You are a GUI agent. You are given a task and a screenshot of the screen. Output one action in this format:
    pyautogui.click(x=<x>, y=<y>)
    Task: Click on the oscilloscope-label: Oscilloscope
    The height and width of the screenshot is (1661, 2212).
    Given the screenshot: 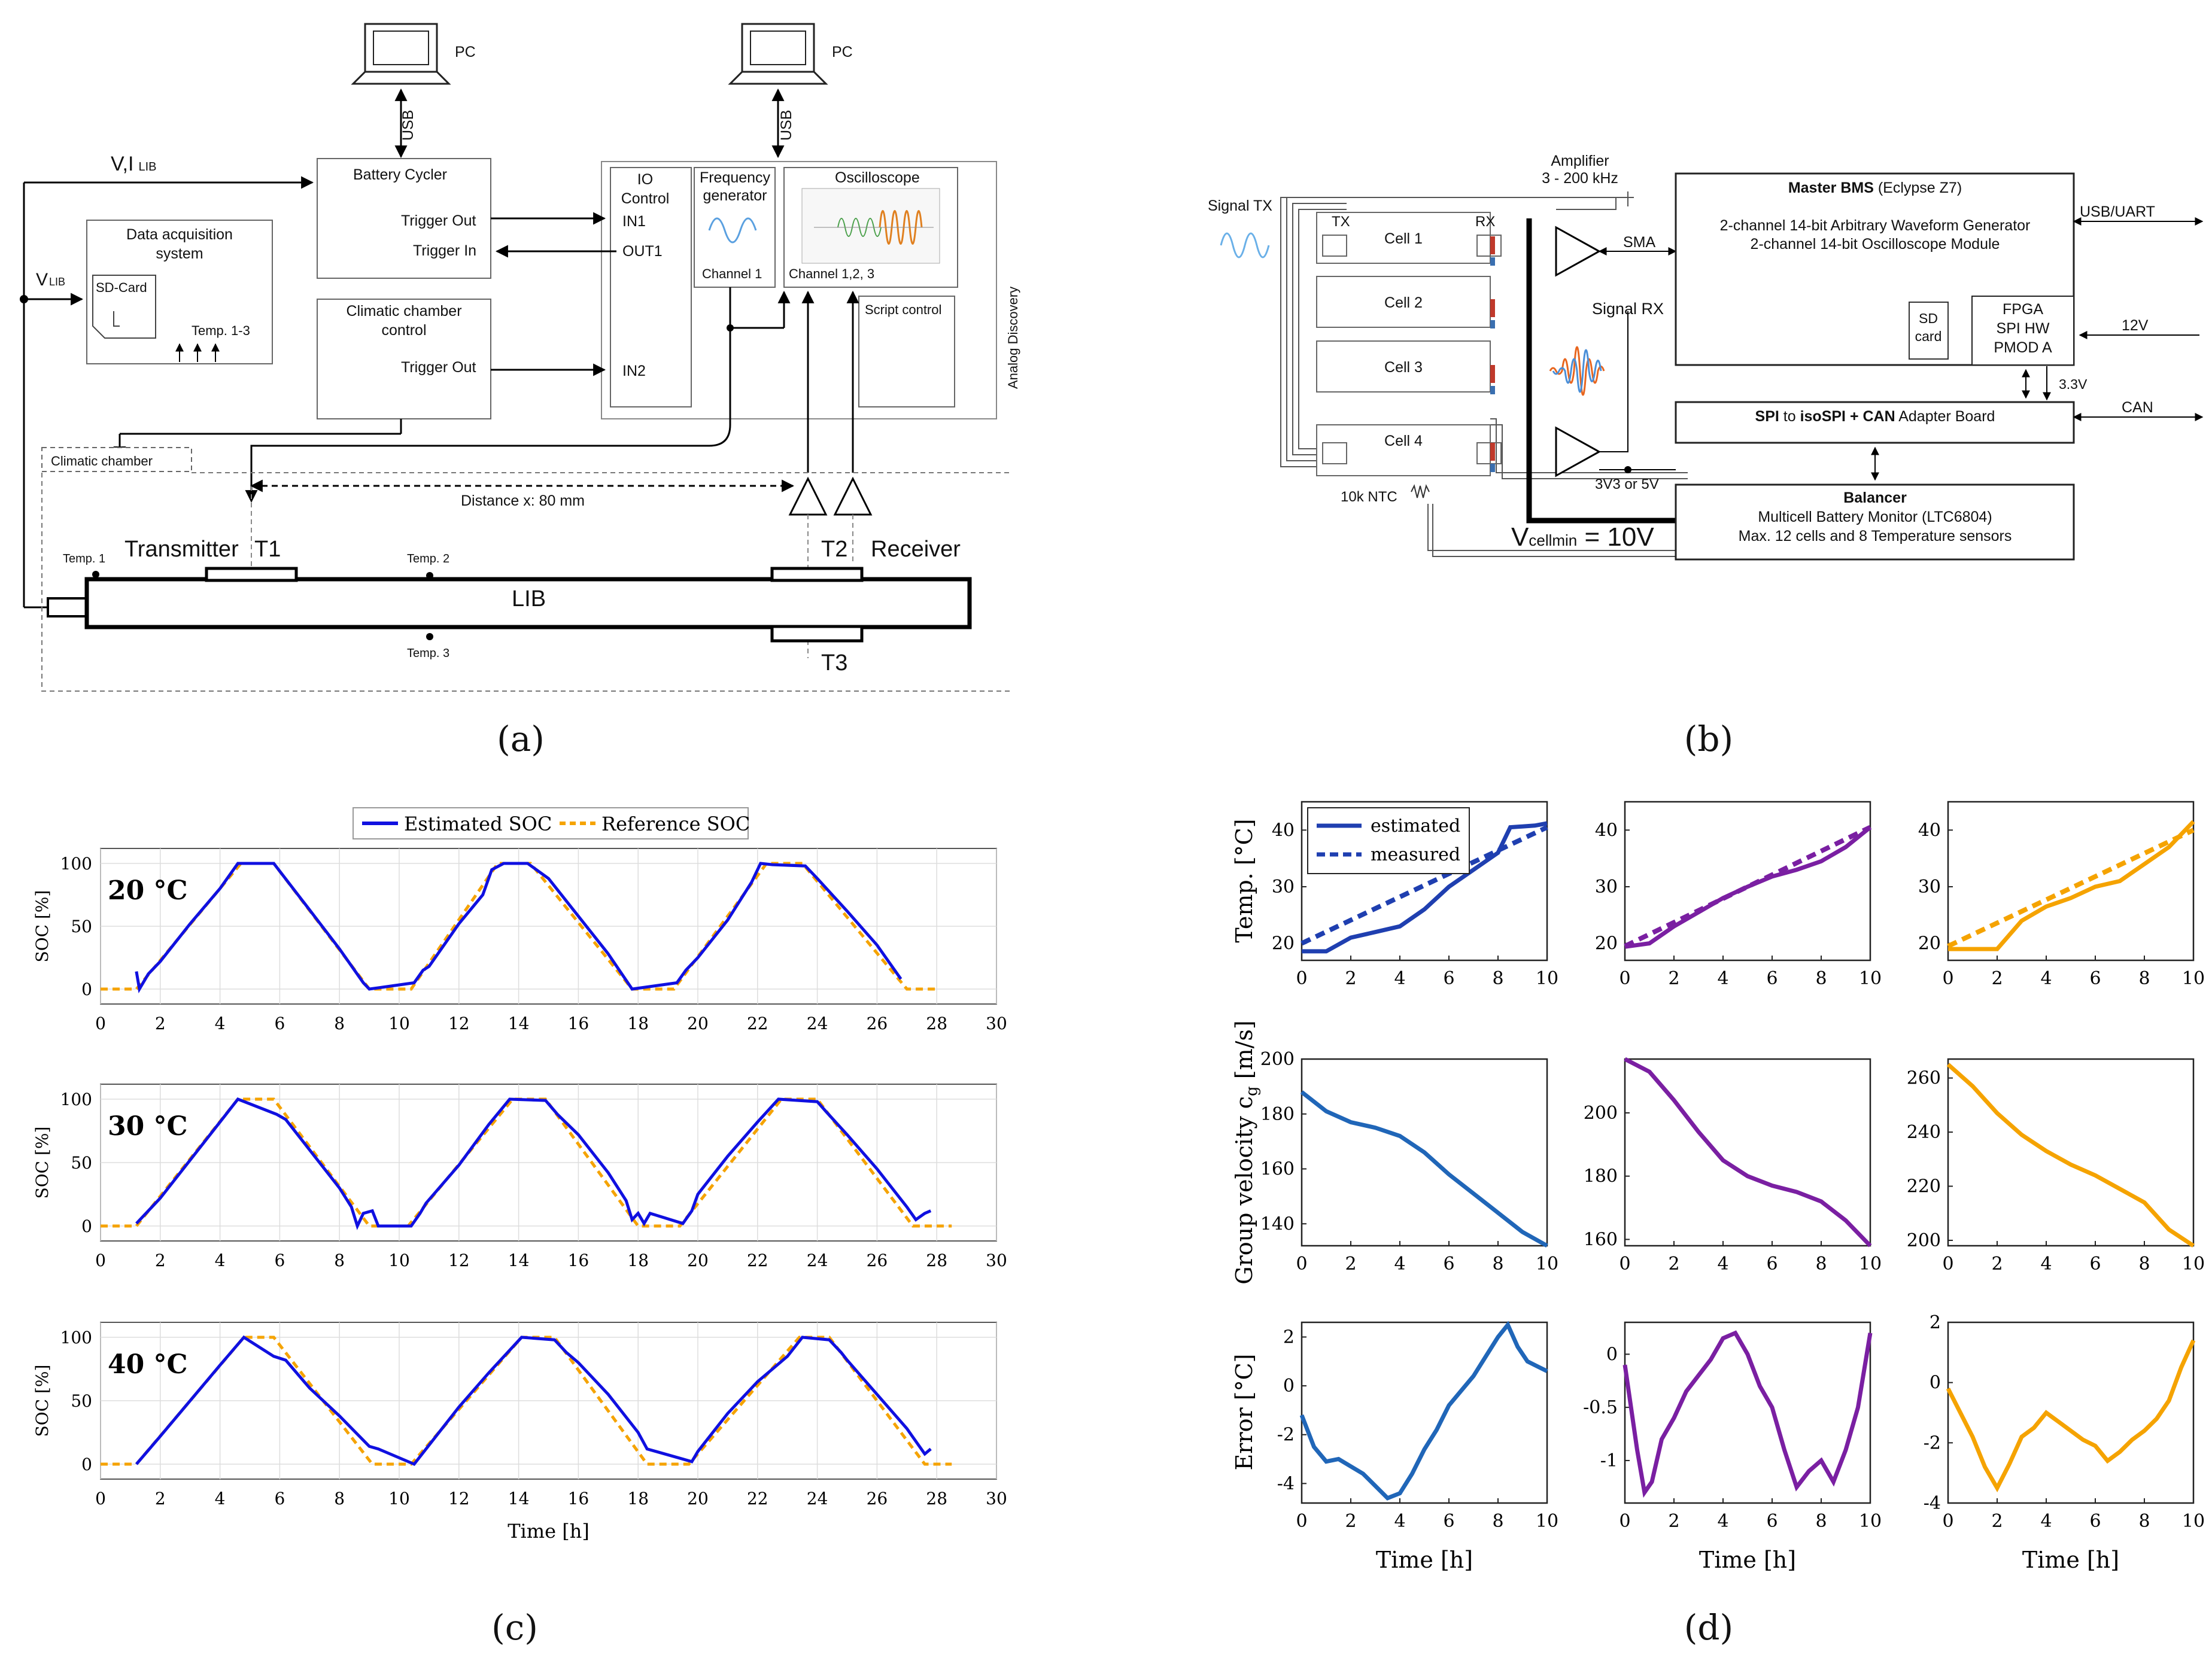 What is the action you would take?
    pyautogui.click(x=878, y=177)
    